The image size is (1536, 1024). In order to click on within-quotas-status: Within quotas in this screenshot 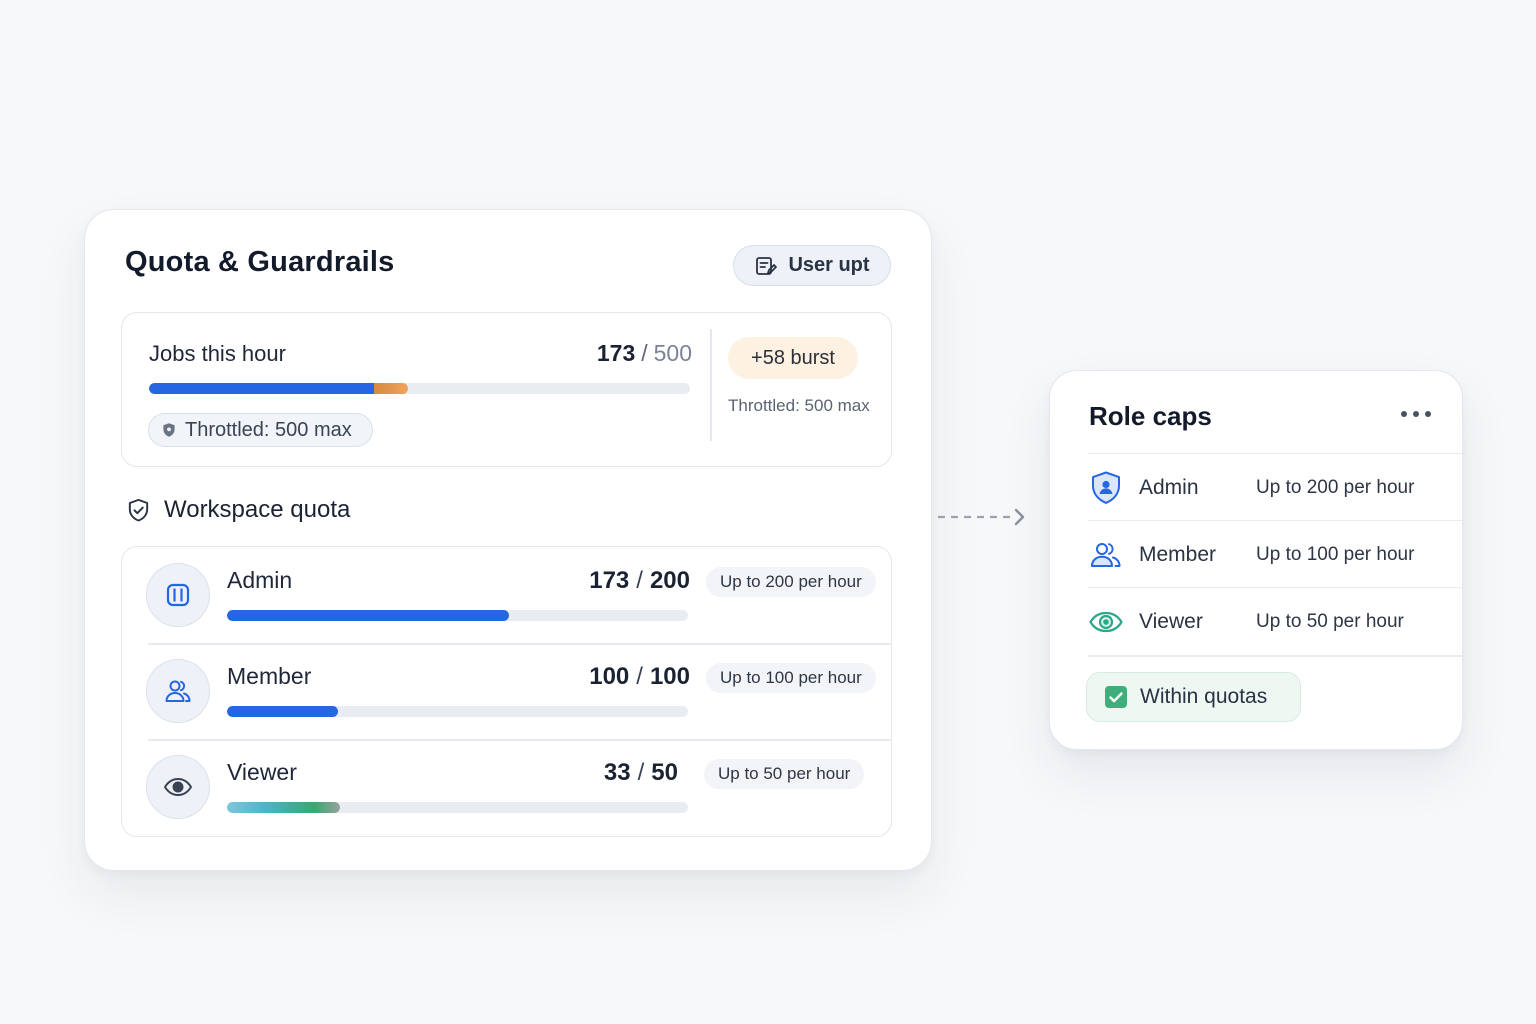, I will do `click(1193, 697)`.